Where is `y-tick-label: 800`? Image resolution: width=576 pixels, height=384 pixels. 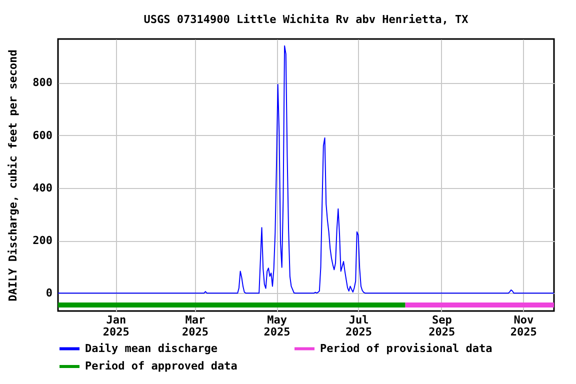 y-tick-label: 800 is located at coordinates (42, 83).